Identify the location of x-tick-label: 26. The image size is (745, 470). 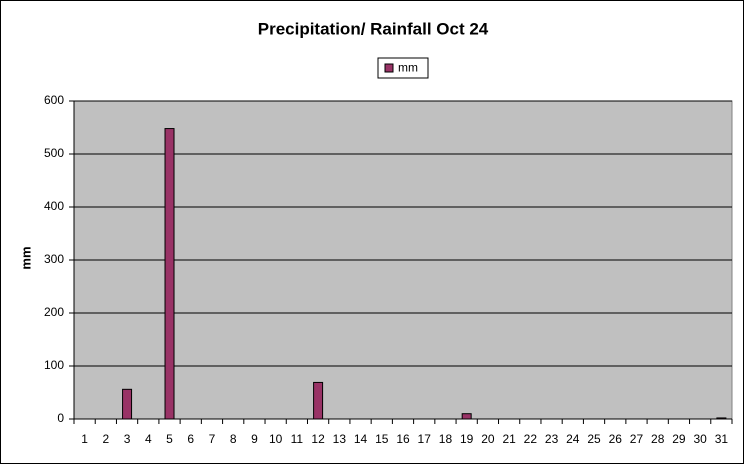
(616, 439).